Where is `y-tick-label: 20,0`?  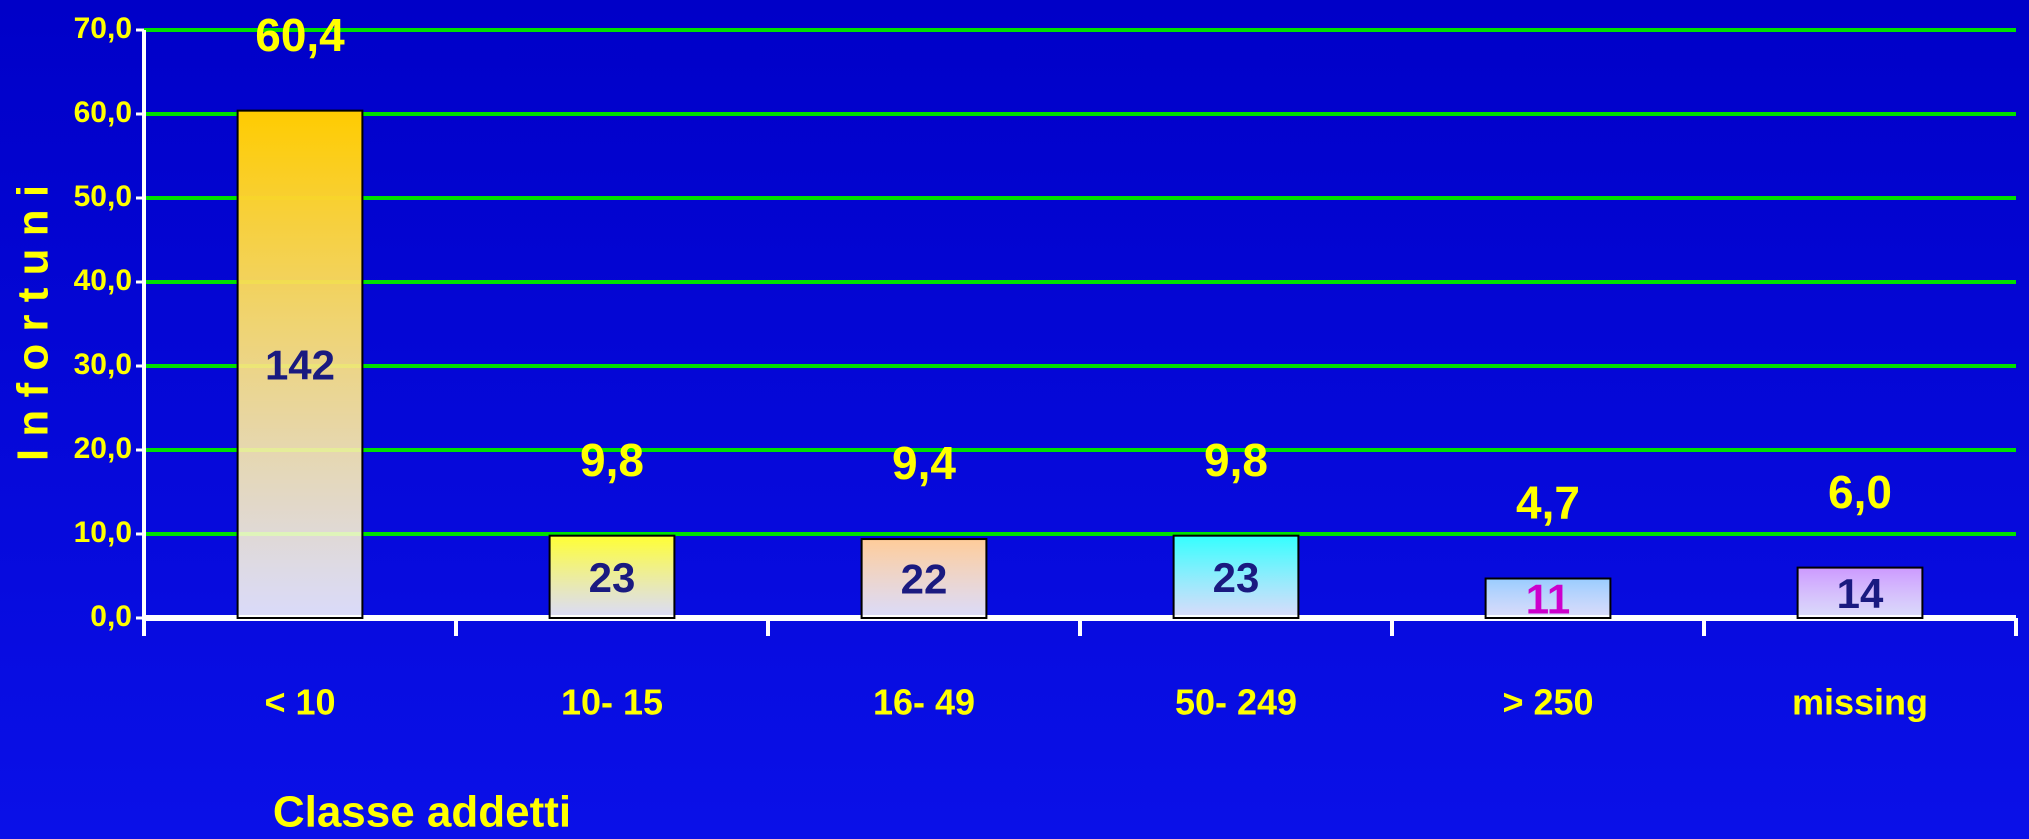 y-tick-label: 20,0 is located at coordinates (103, 448).